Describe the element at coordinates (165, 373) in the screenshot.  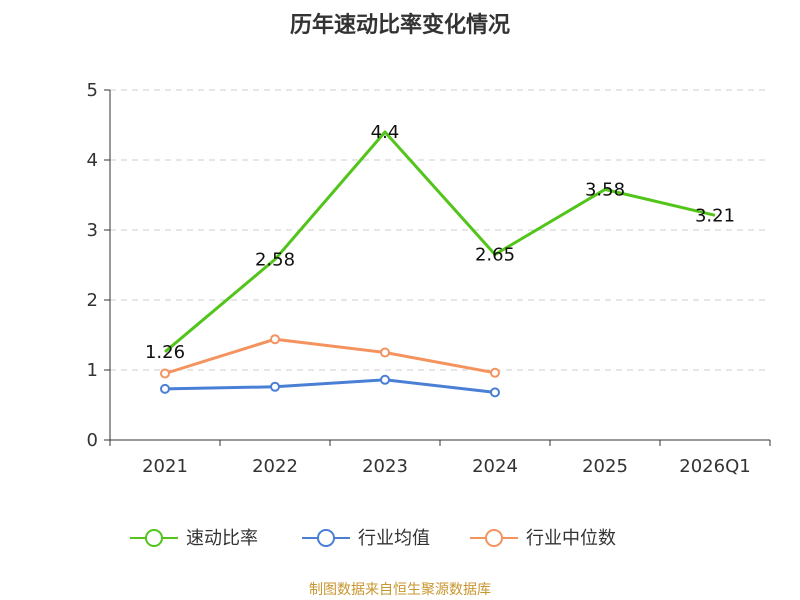
I see `series-2-point-2021` at that location.